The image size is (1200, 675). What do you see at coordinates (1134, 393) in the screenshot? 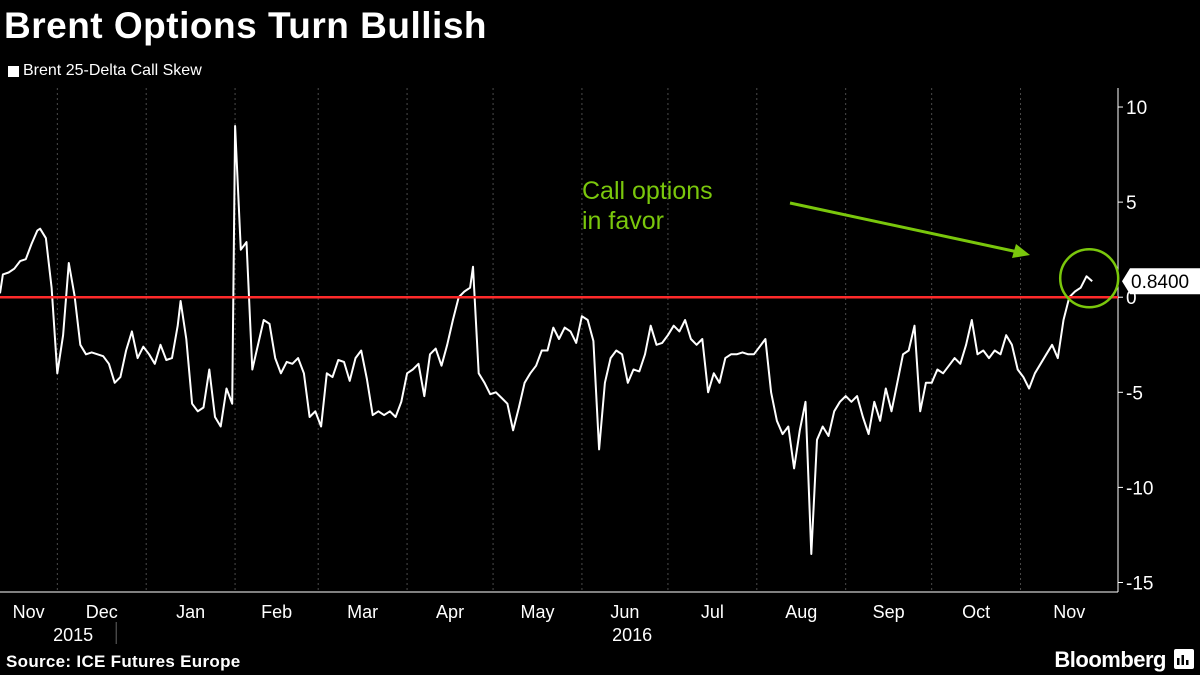
I see `y-tick-label: -5` at bounding box center [1134, 393].